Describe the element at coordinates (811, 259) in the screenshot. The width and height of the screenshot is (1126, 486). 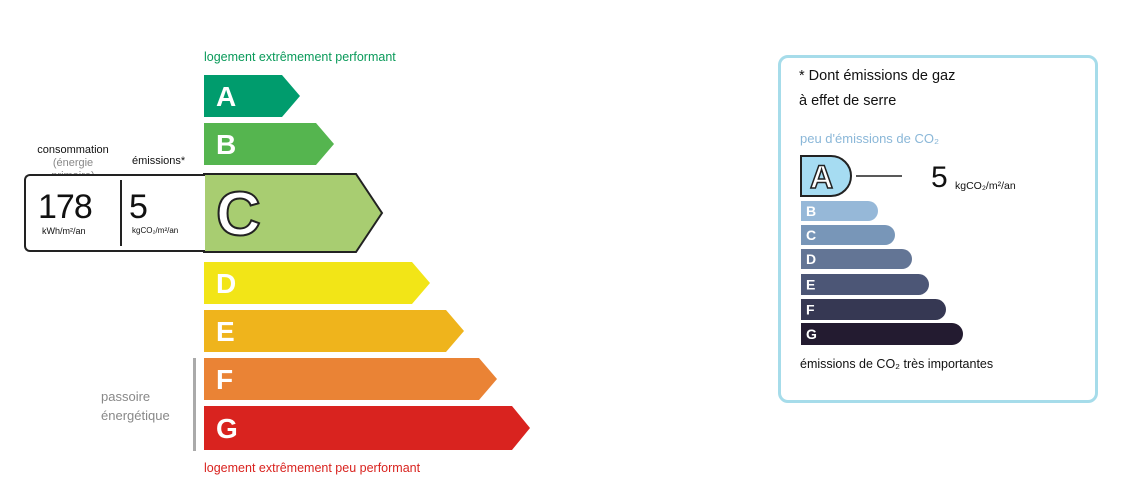
I see `ges-class-letter-d: D` at that location.